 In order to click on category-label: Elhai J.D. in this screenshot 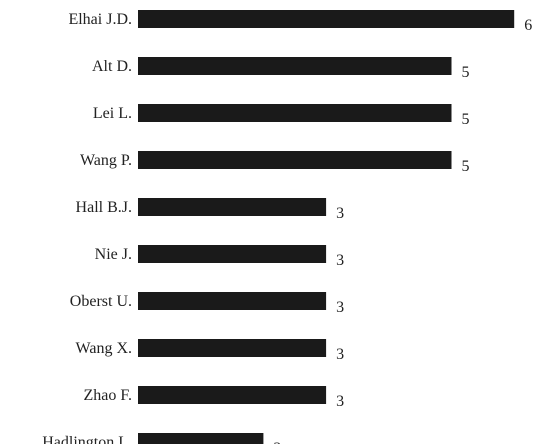, I will do `click(100, 19)`.